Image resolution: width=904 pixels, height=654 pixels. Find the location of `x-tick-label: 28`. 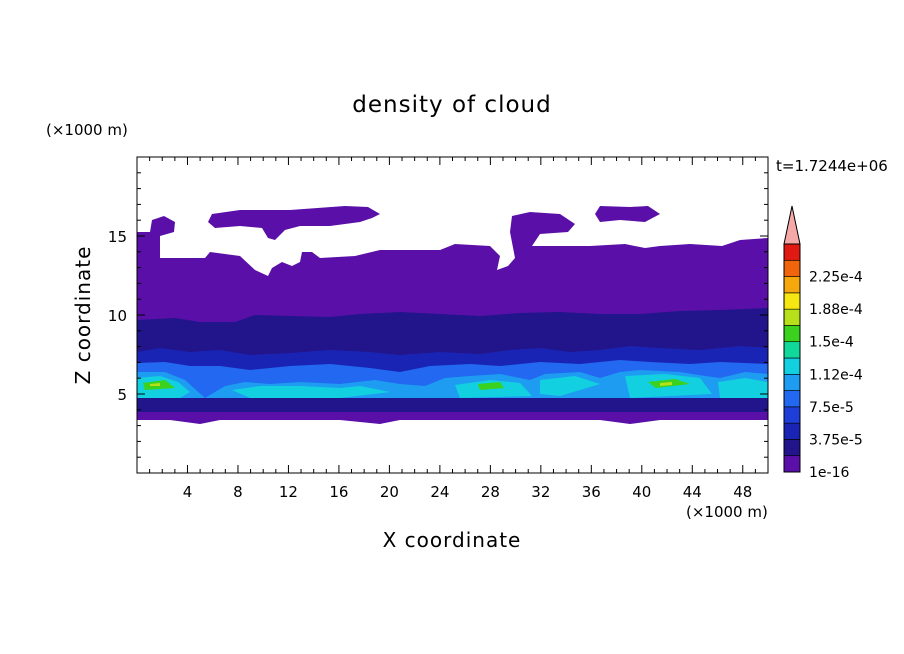

x-tick-label: 28 is located at coordinates (490, 492).